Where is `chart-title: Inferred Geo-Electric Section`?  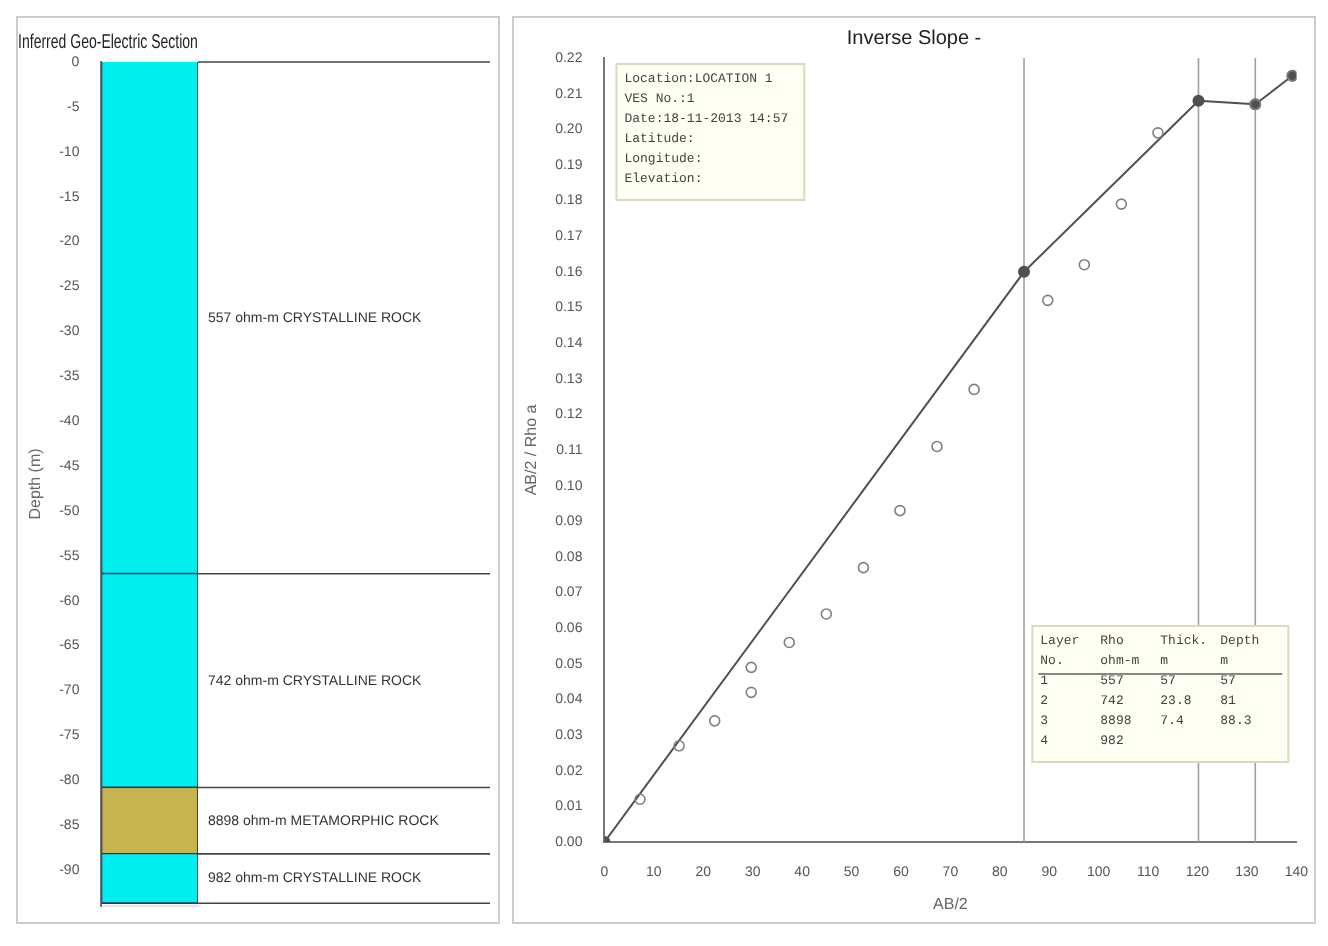
chart-title: Inferred Geo-Electric Section is located at coordinates (108, 40).